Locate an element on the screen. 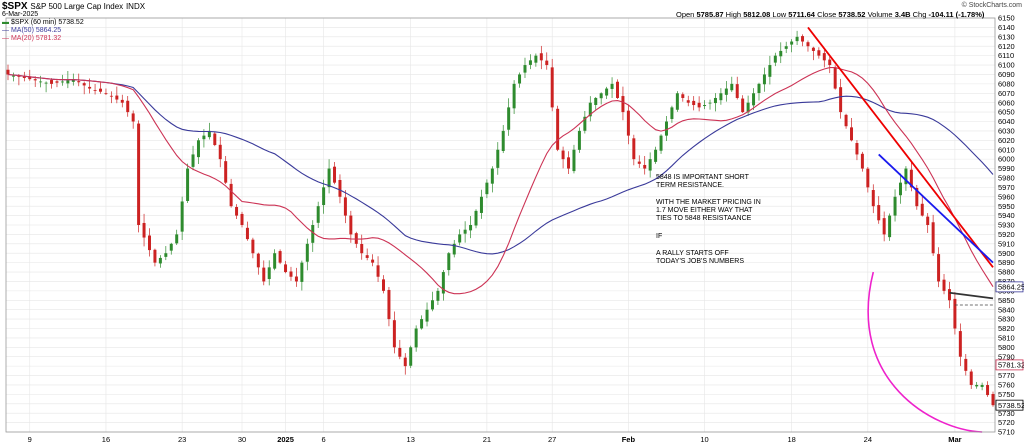  price-tags: 5864.25 5781.32 5738.52 is located at coordinates (1009, 346).